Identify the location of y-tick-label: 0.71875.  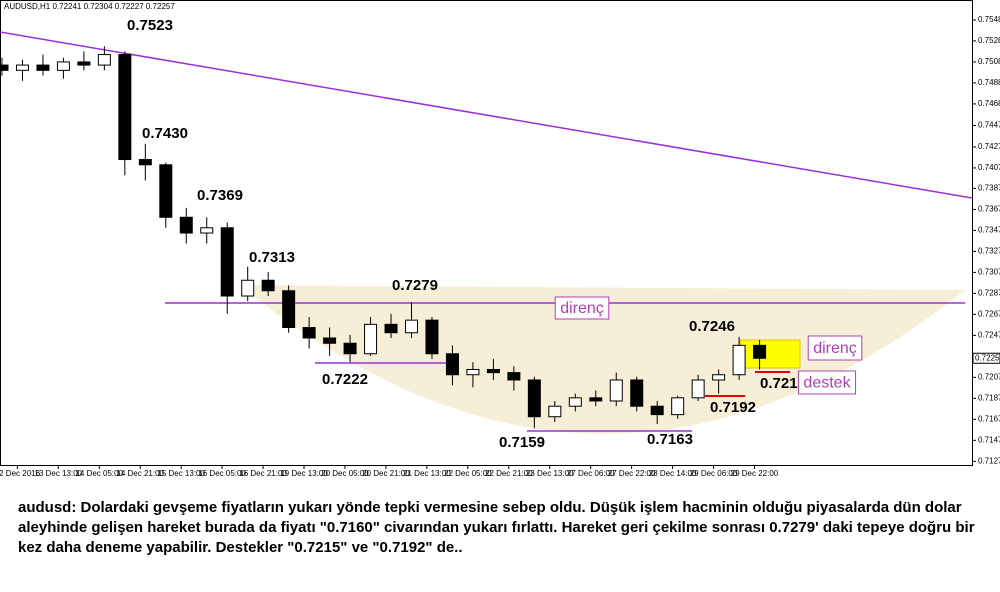
(989, 397).